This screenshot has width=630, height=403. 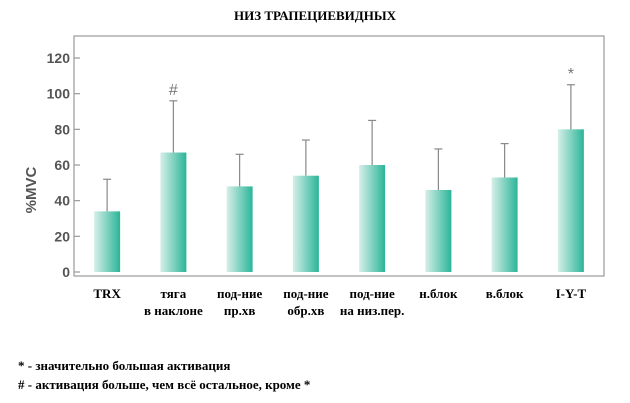 What do you see at coordinates (31, 189) in the screenshot?
I see `y-axis-label: %MVC` at bounding box center [31, 189].